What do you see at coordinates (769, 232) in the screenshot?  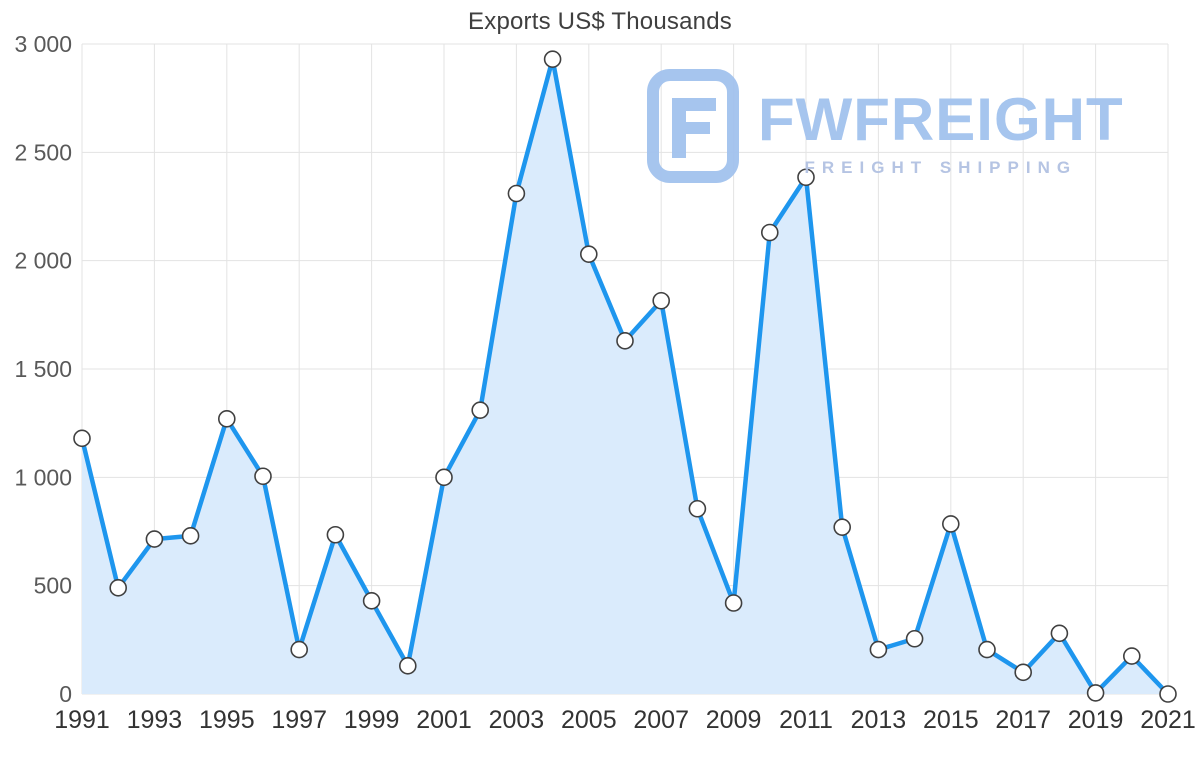 I see `data-point-2010` at bounding box center [769, 232].